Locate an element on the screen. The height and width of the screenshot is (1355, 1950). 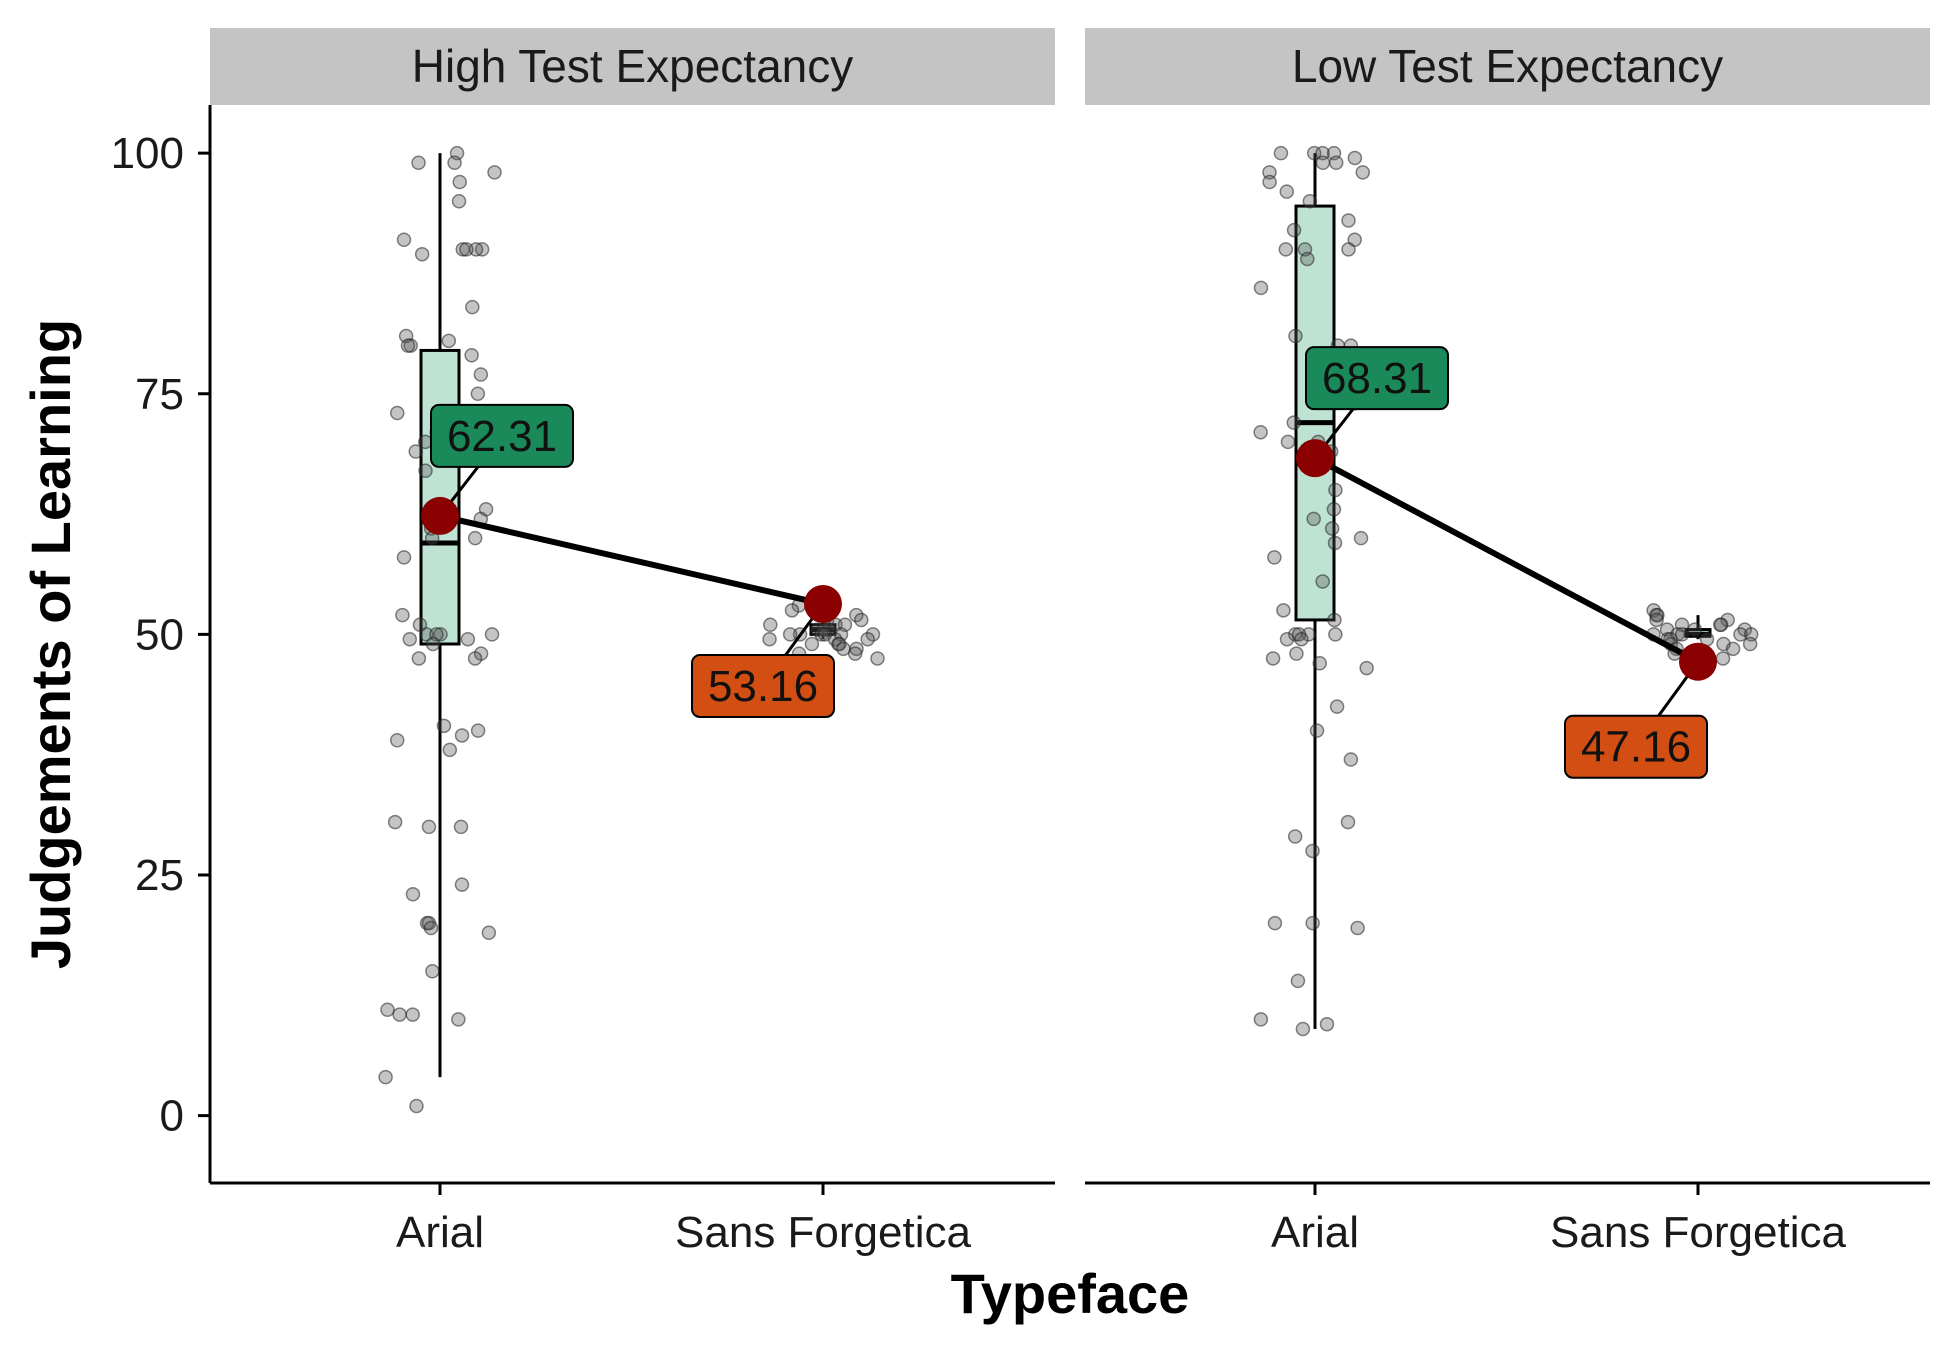
facet-strip is located at coordinates (1507, 66).